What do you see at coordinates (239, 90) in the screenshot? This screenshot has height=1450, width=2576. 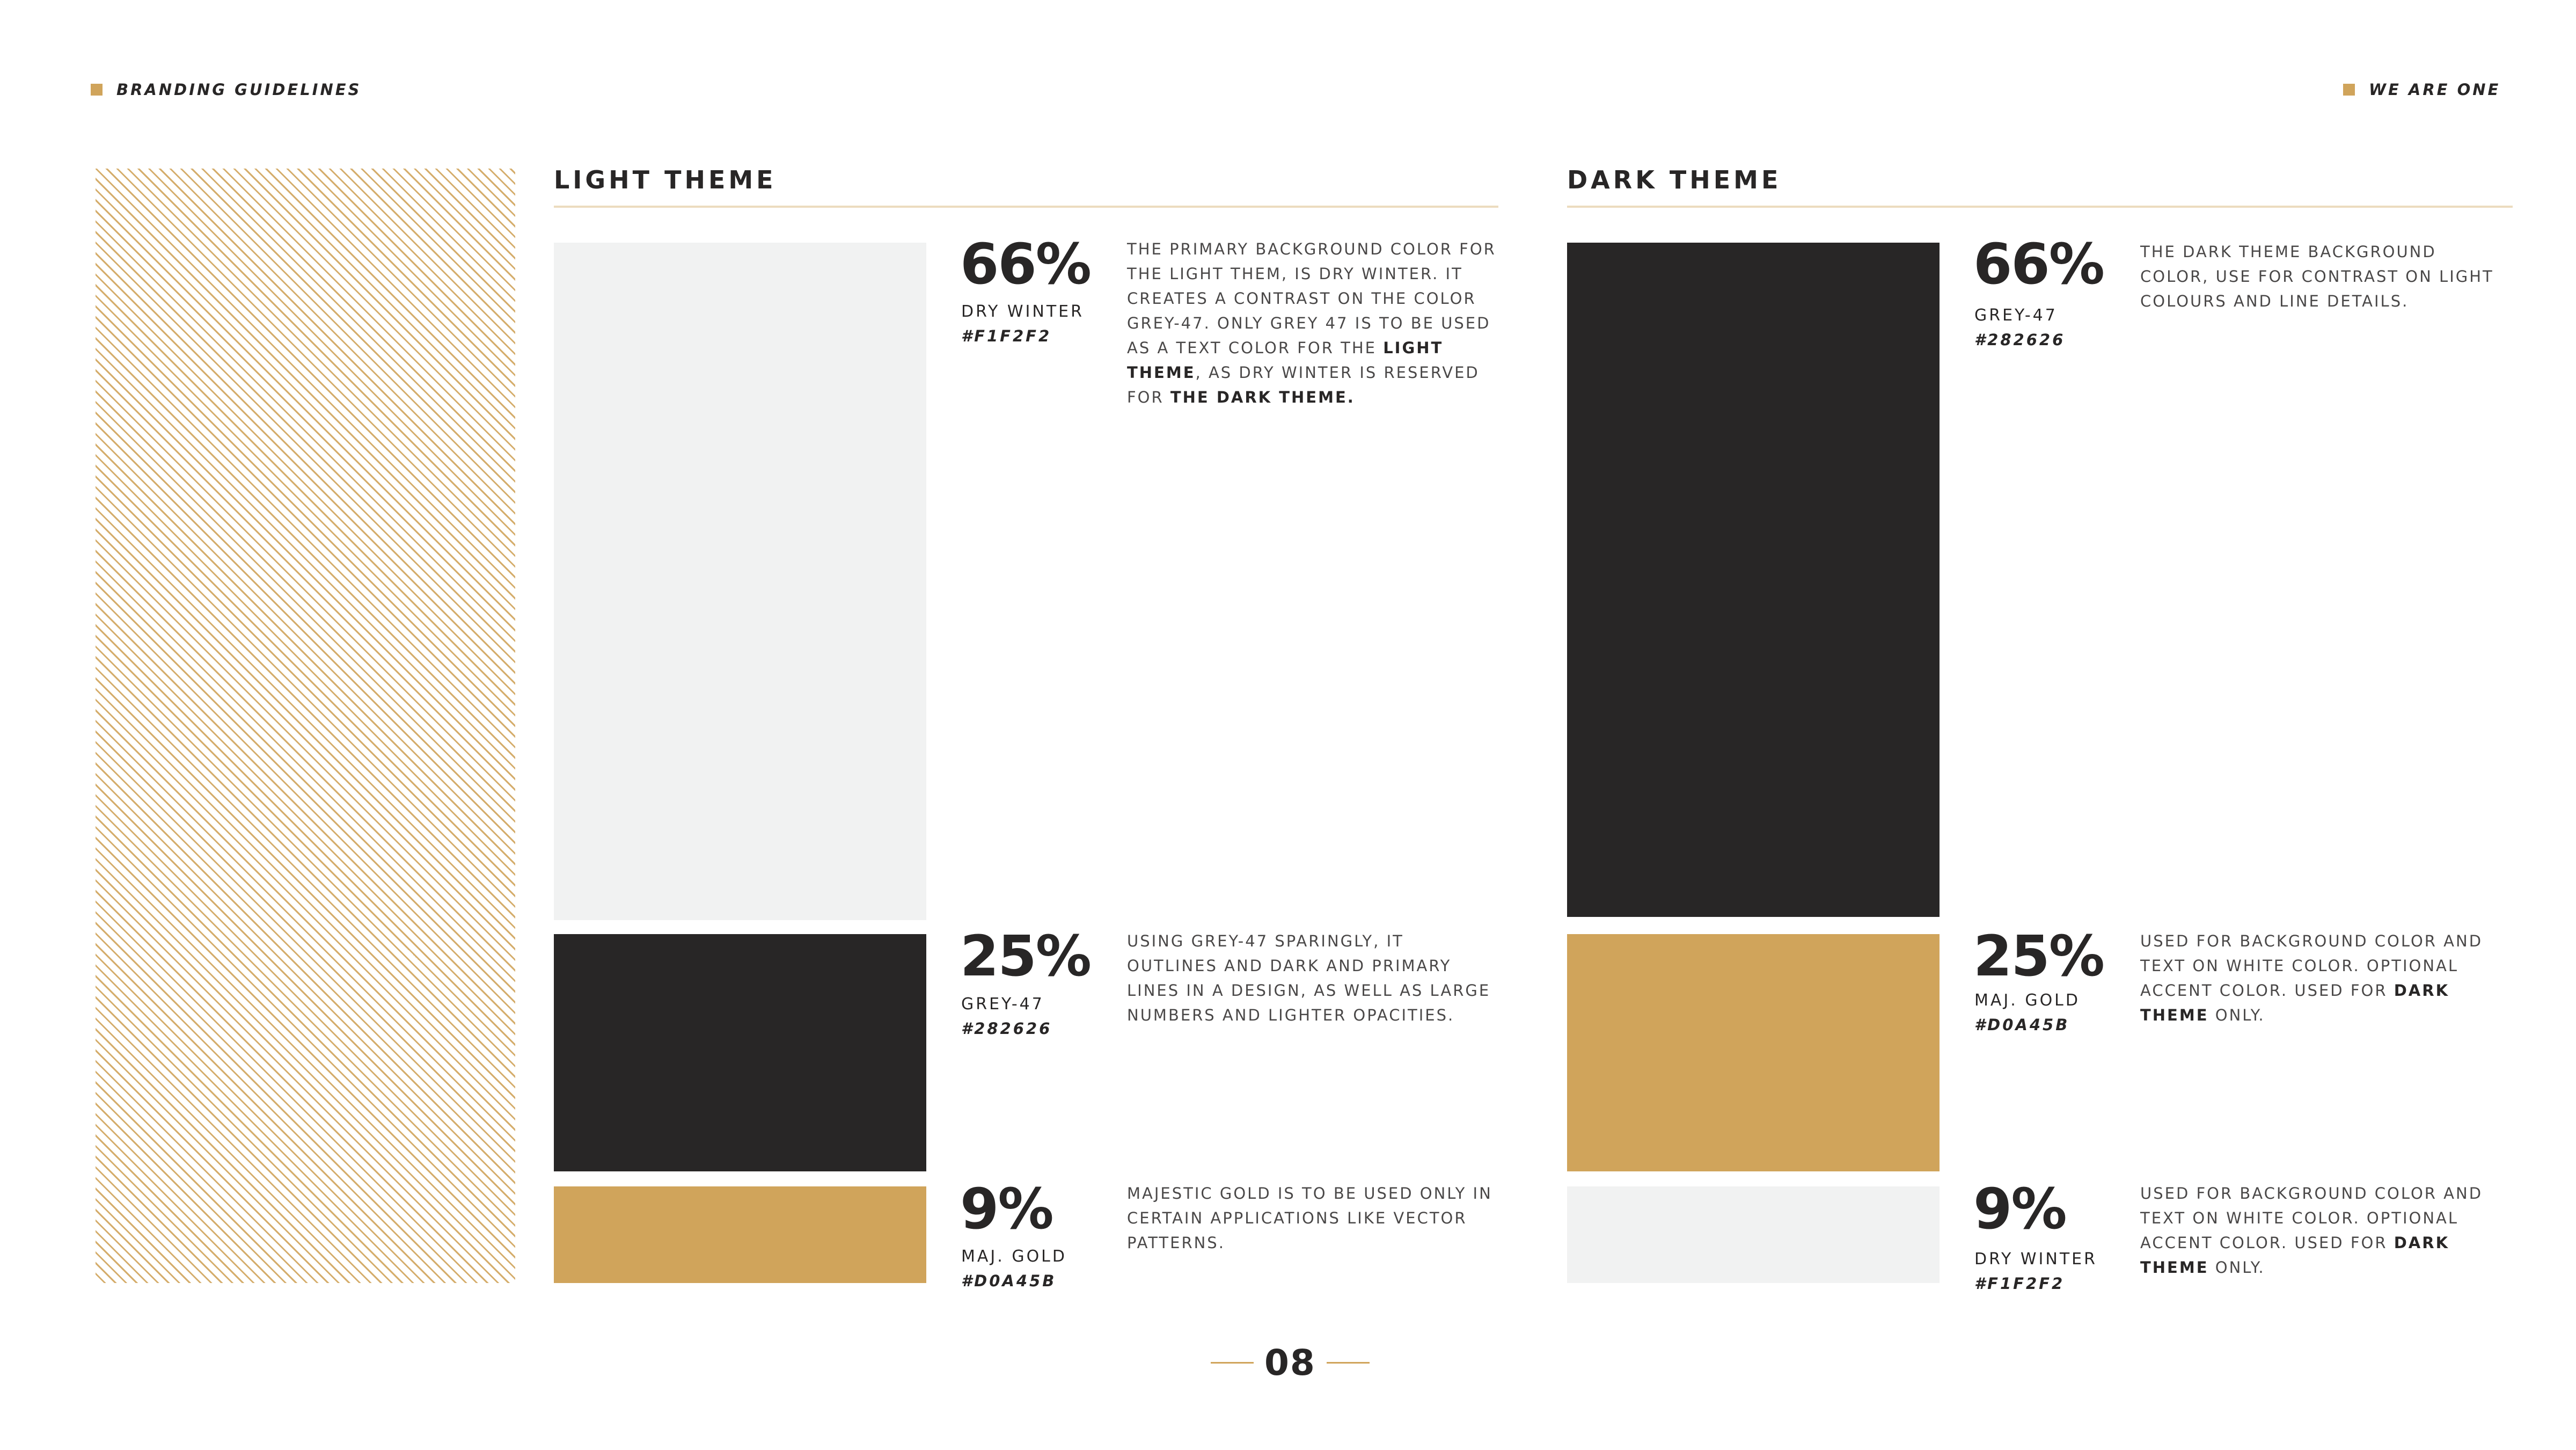 I see `branding-guidelines-label: BRANDING GUIDELINES` at bounding box center [239, 90].